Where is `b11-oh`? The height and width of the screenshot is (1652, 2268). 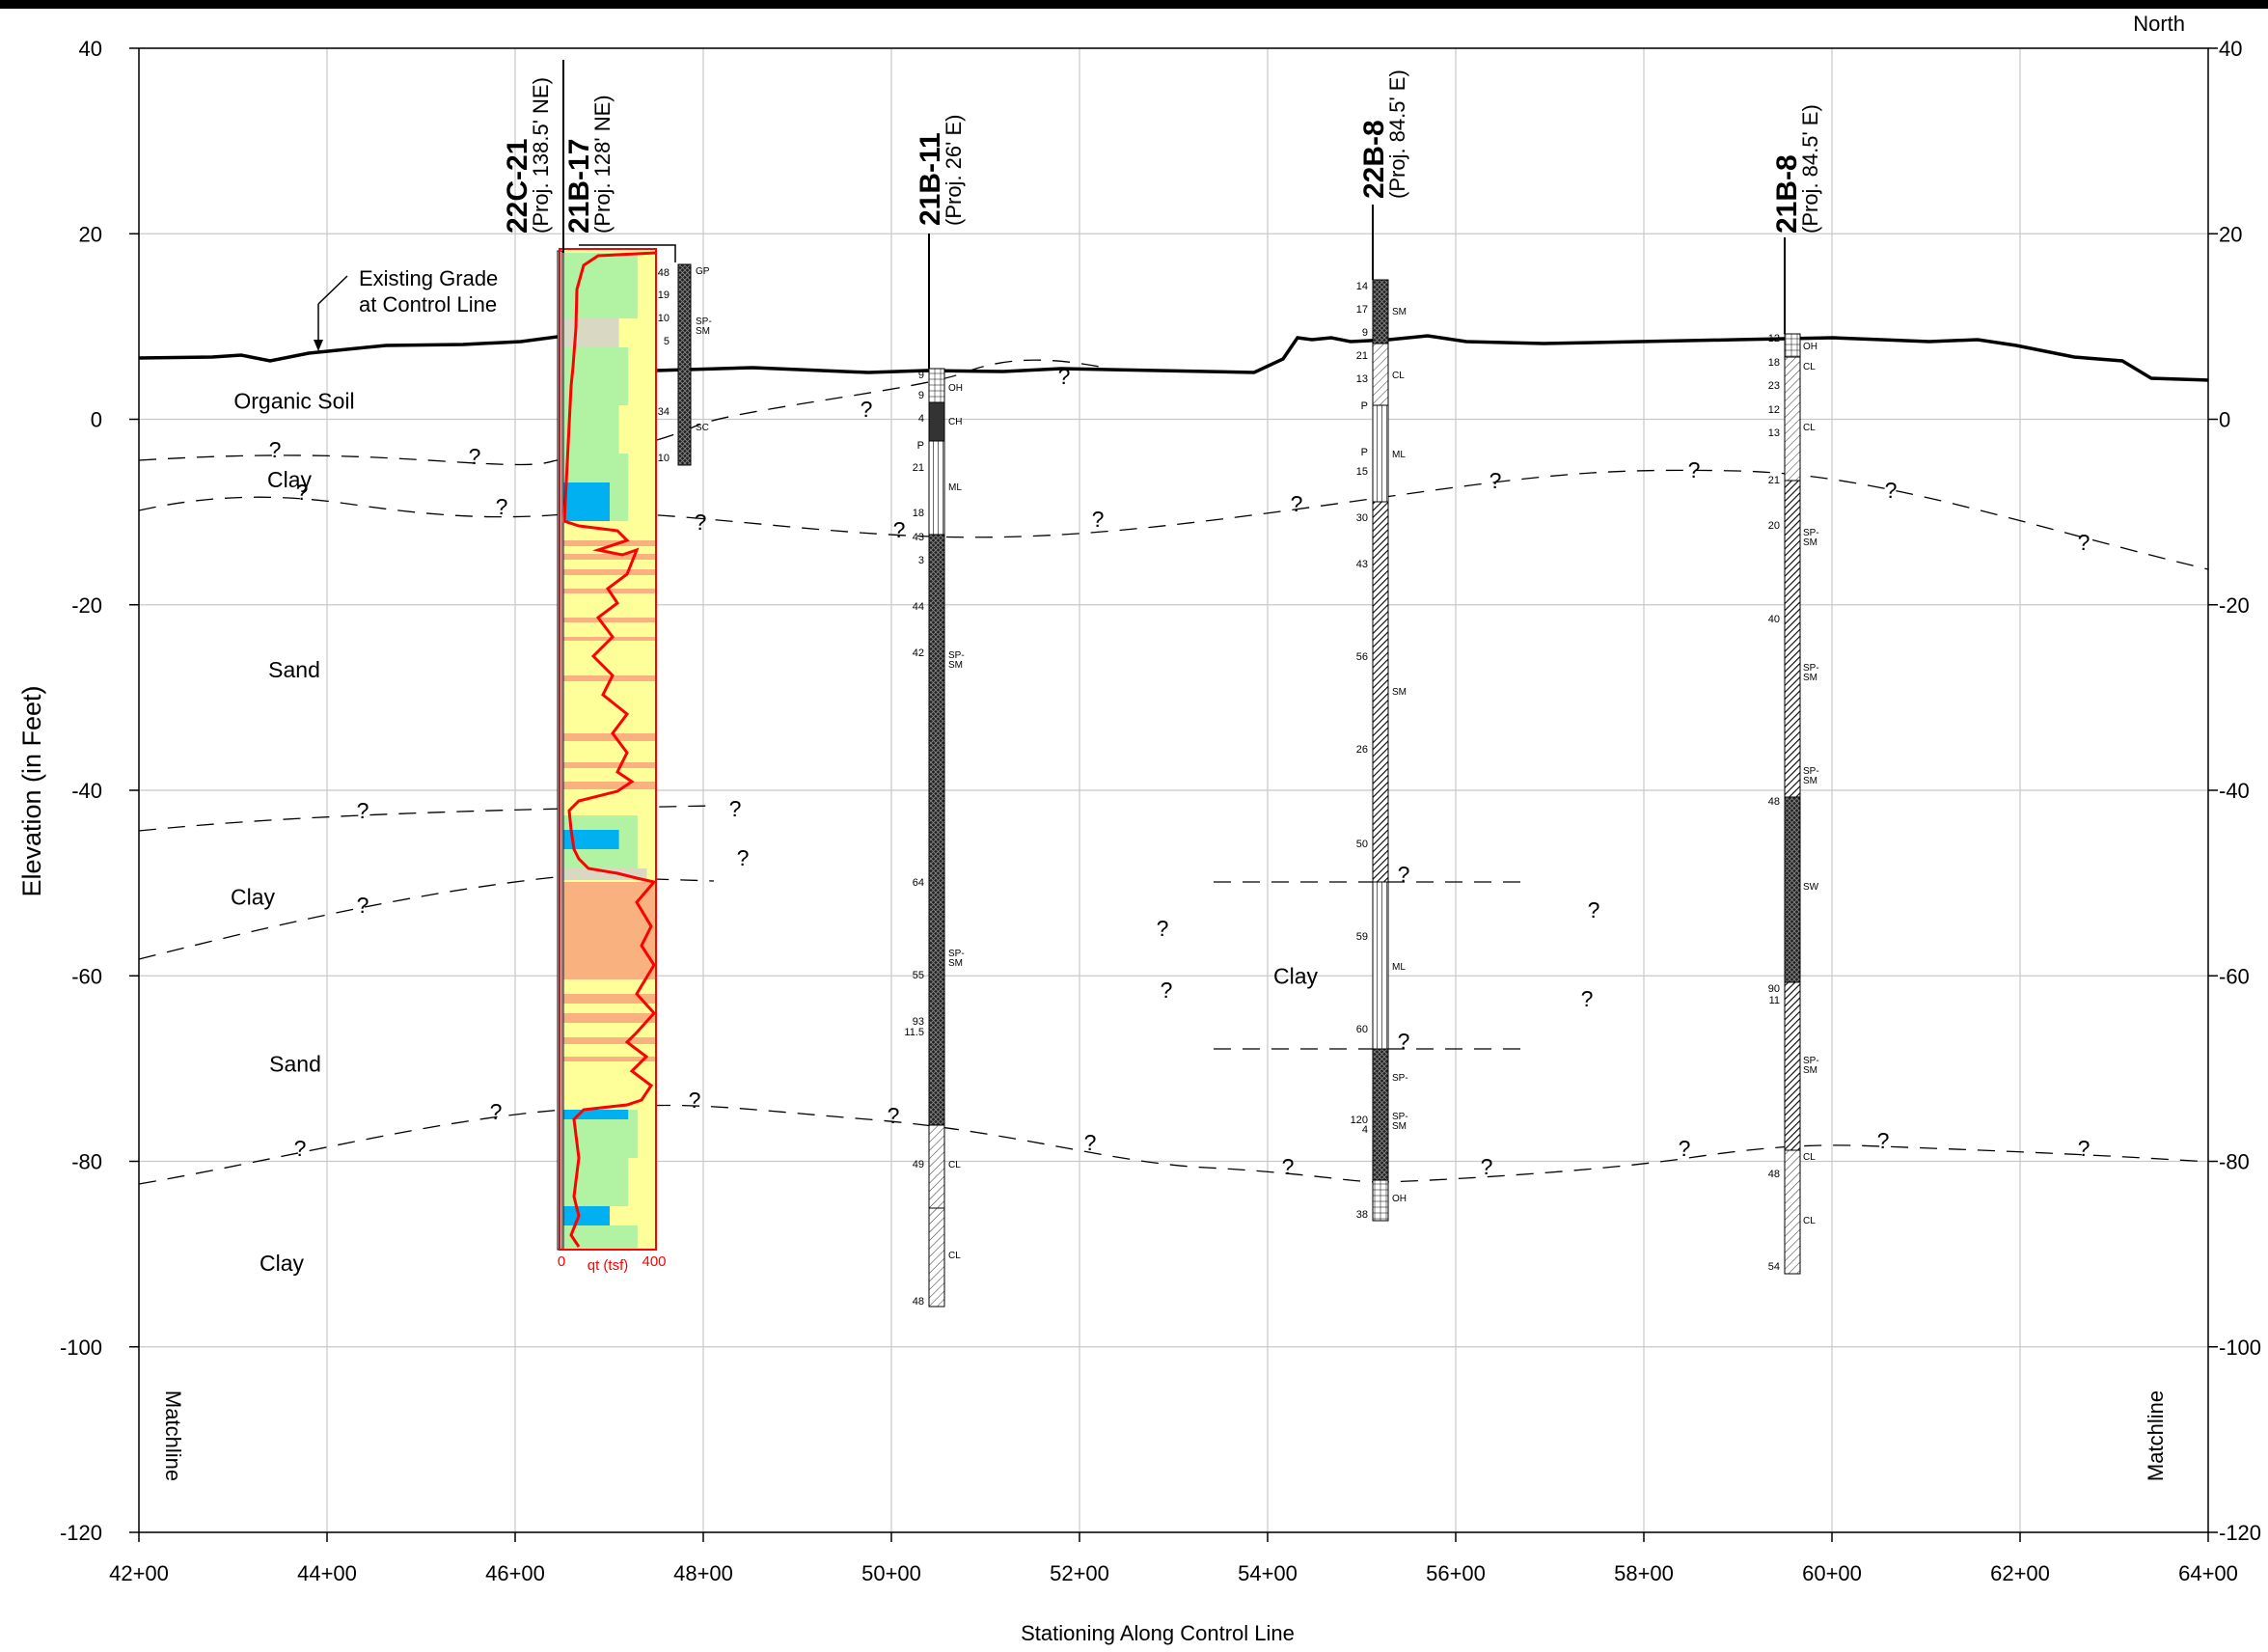 b11-oh is located at coordinates (937, 385).